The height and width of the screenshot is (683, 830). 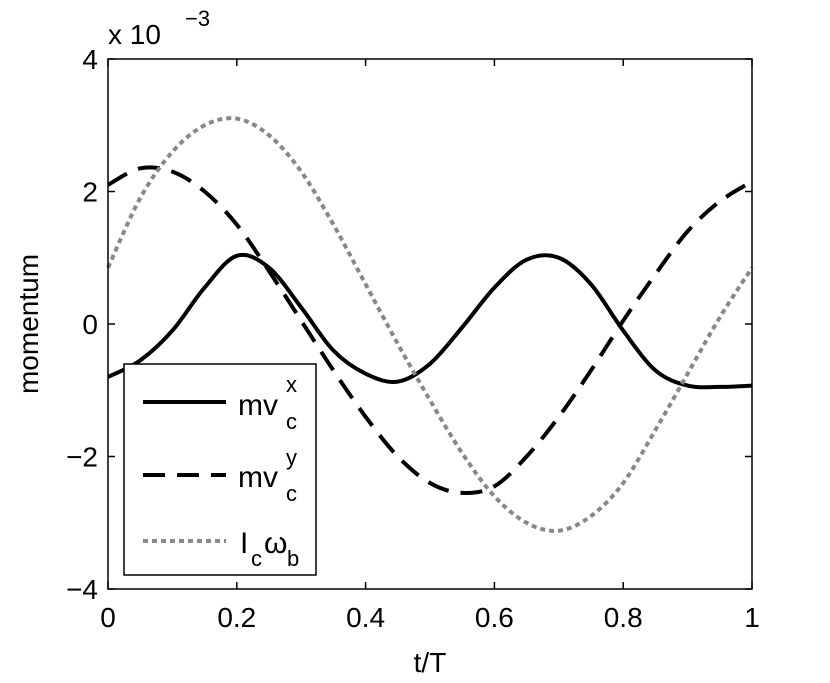 What do you see at coordinates (197, 18) in the screenshot?
I see `y-scale-exponent: −3` at bounding box center [197, 18].